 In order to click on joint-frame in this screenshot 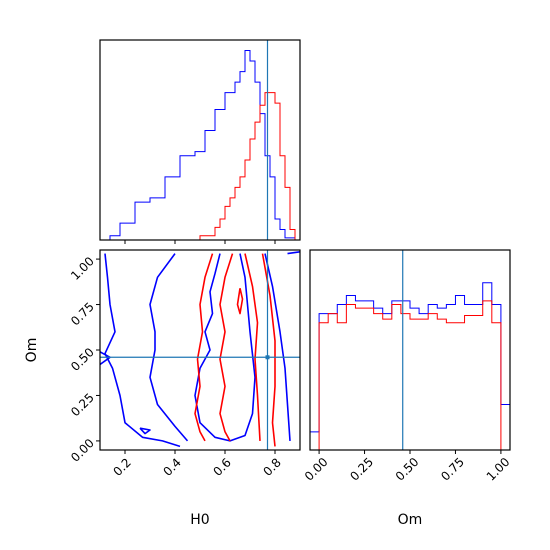, I will do `click(200, 350)`.